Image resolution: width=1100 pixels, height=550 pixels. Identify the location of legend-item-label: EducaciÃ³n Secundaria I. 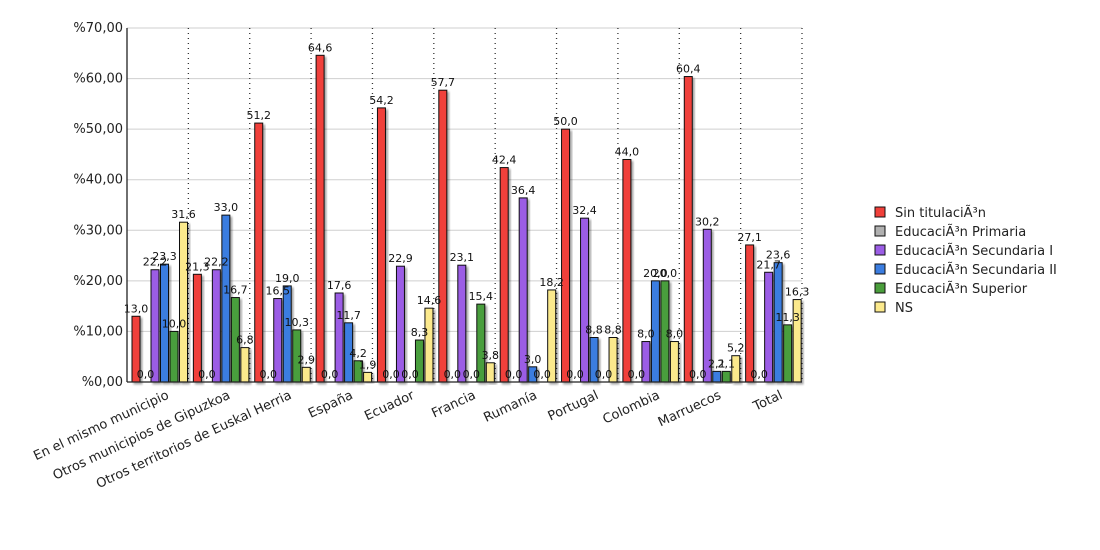
(974, 251).